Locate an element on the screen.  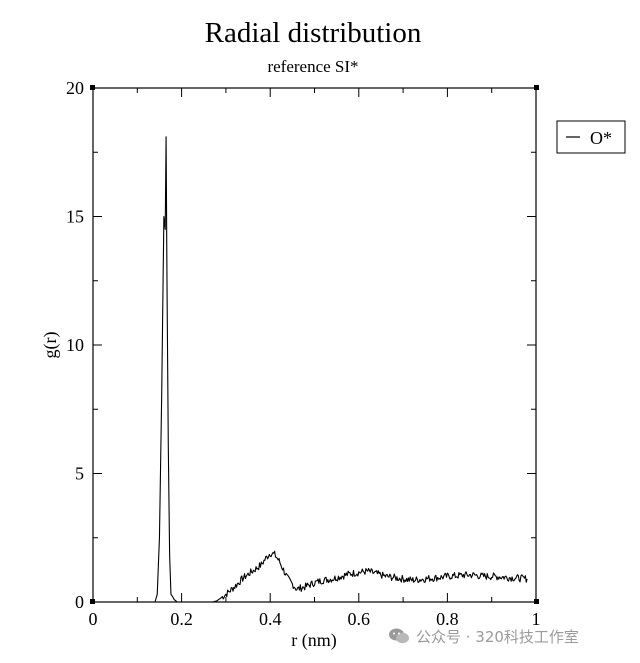
y-tick-label: 20 is located at coordinates (75, 88).